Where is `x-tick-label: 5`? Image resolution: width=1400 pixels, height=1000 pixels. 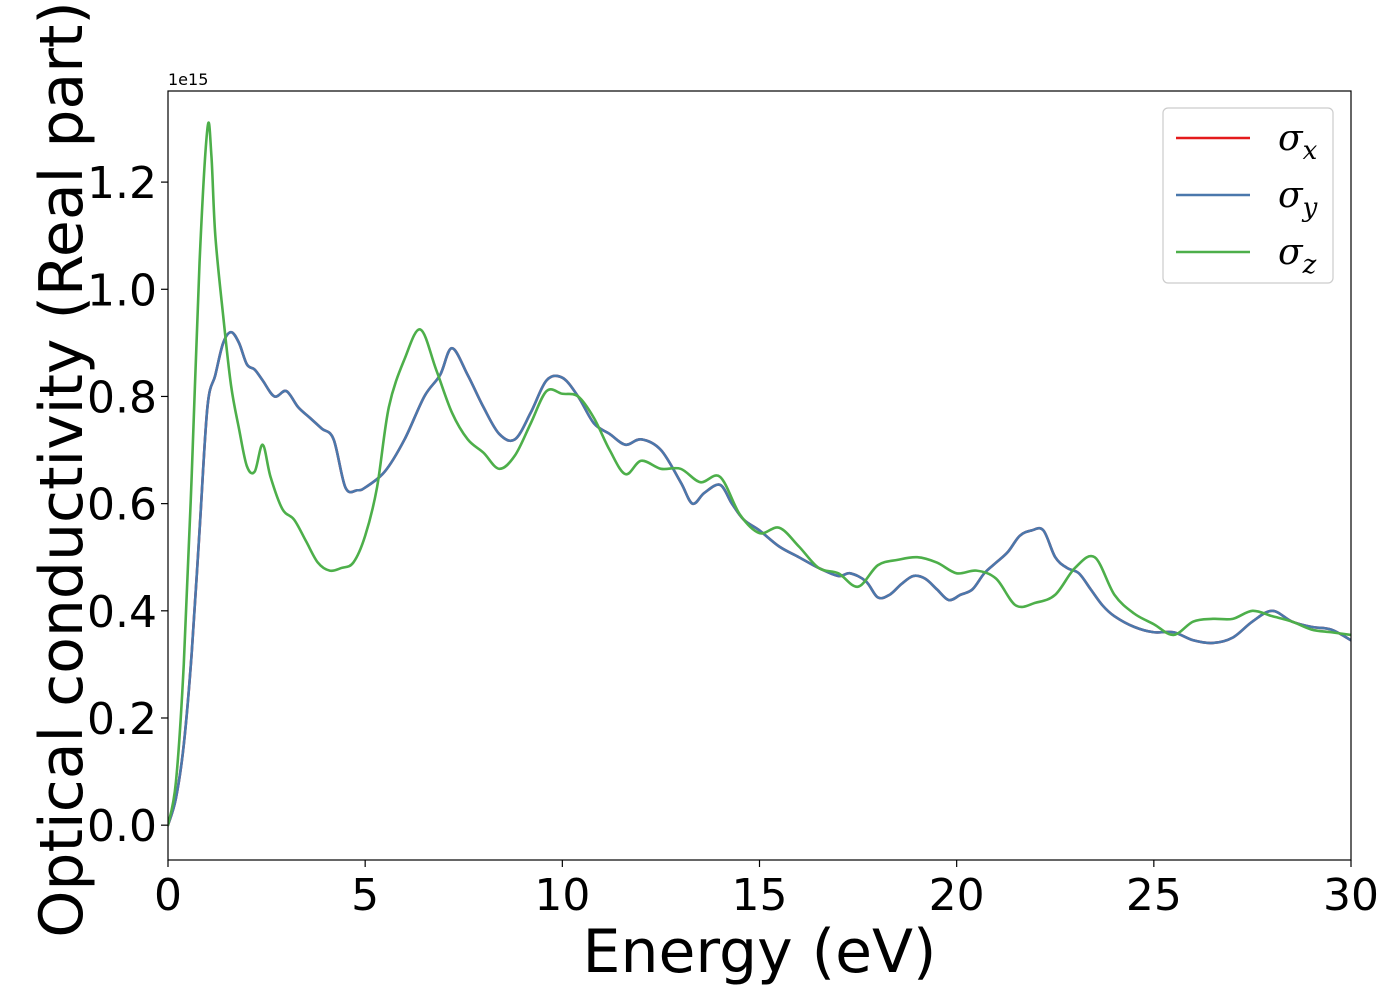 x-tick-label: 5 is located at coordinates (365, 895).